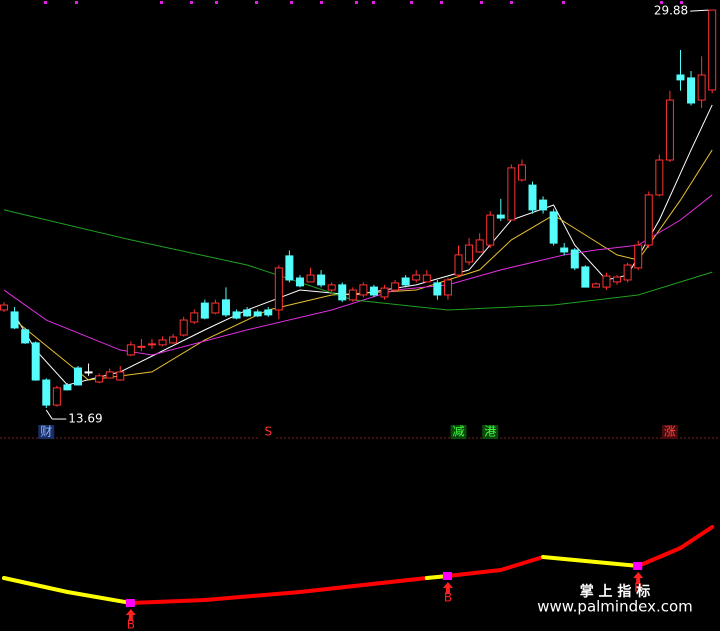  I want to click on min-arrow-pointer, so click(49, 414).